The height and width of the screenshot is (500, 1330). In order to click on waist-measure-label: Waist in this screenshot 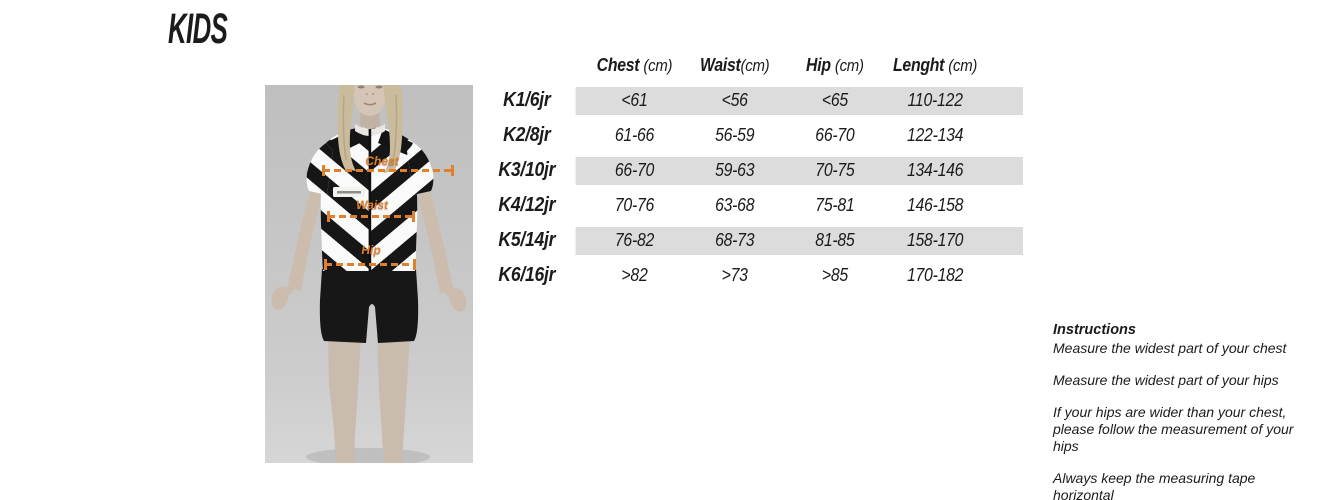, I will do `click(372, 205)`.